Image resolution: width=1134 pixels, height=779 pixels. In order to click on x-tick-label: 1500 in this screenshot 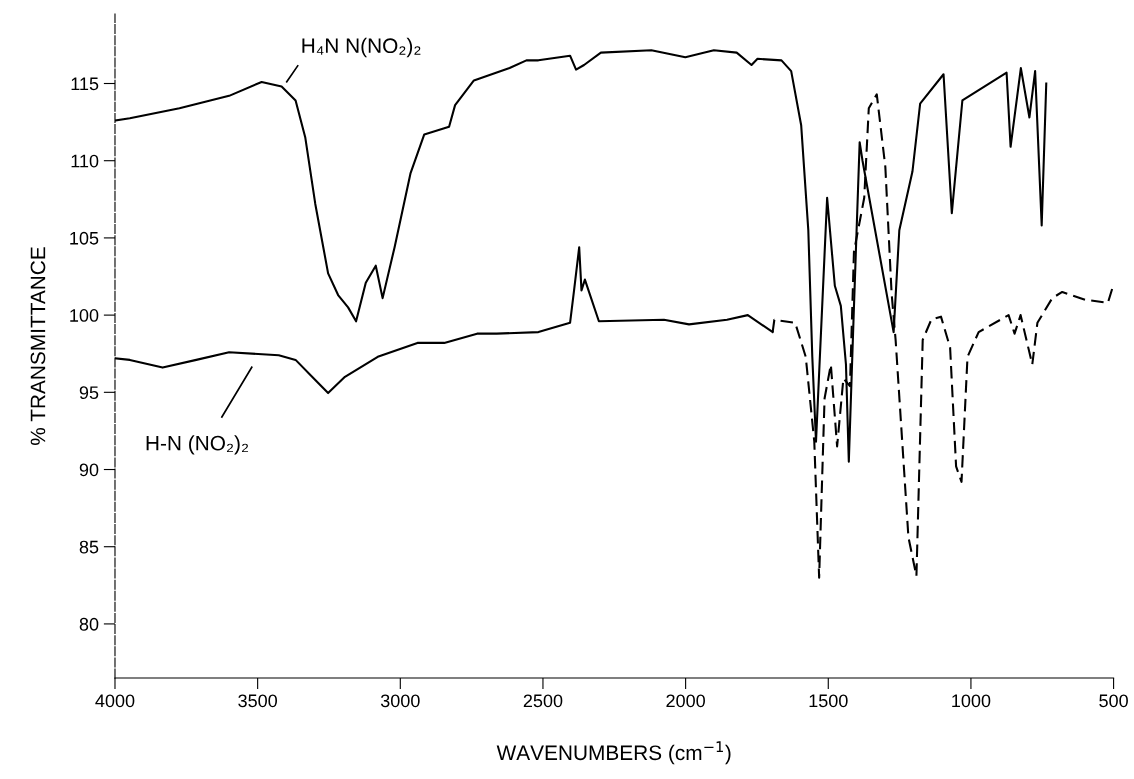, I will do `click(828, 701)`.